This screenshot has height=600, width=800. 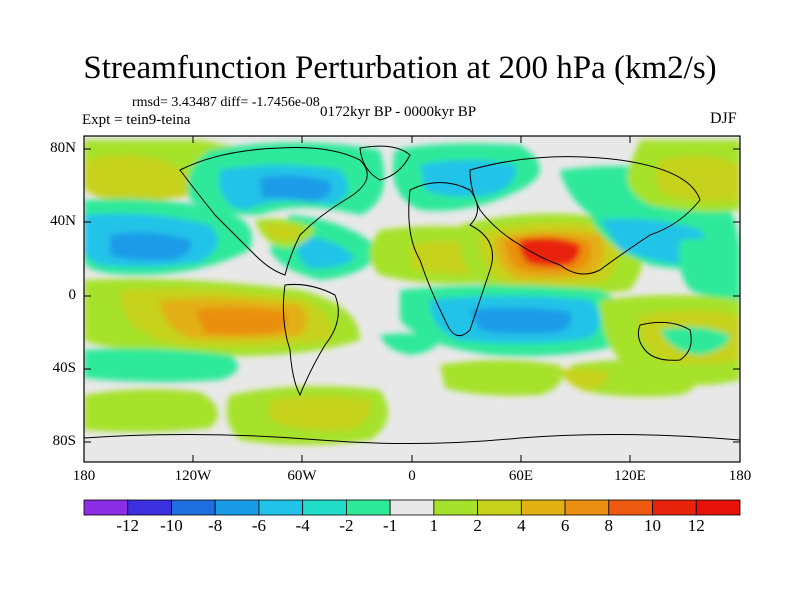 I want to click on coastline-australia, so click(x=664, y=341).